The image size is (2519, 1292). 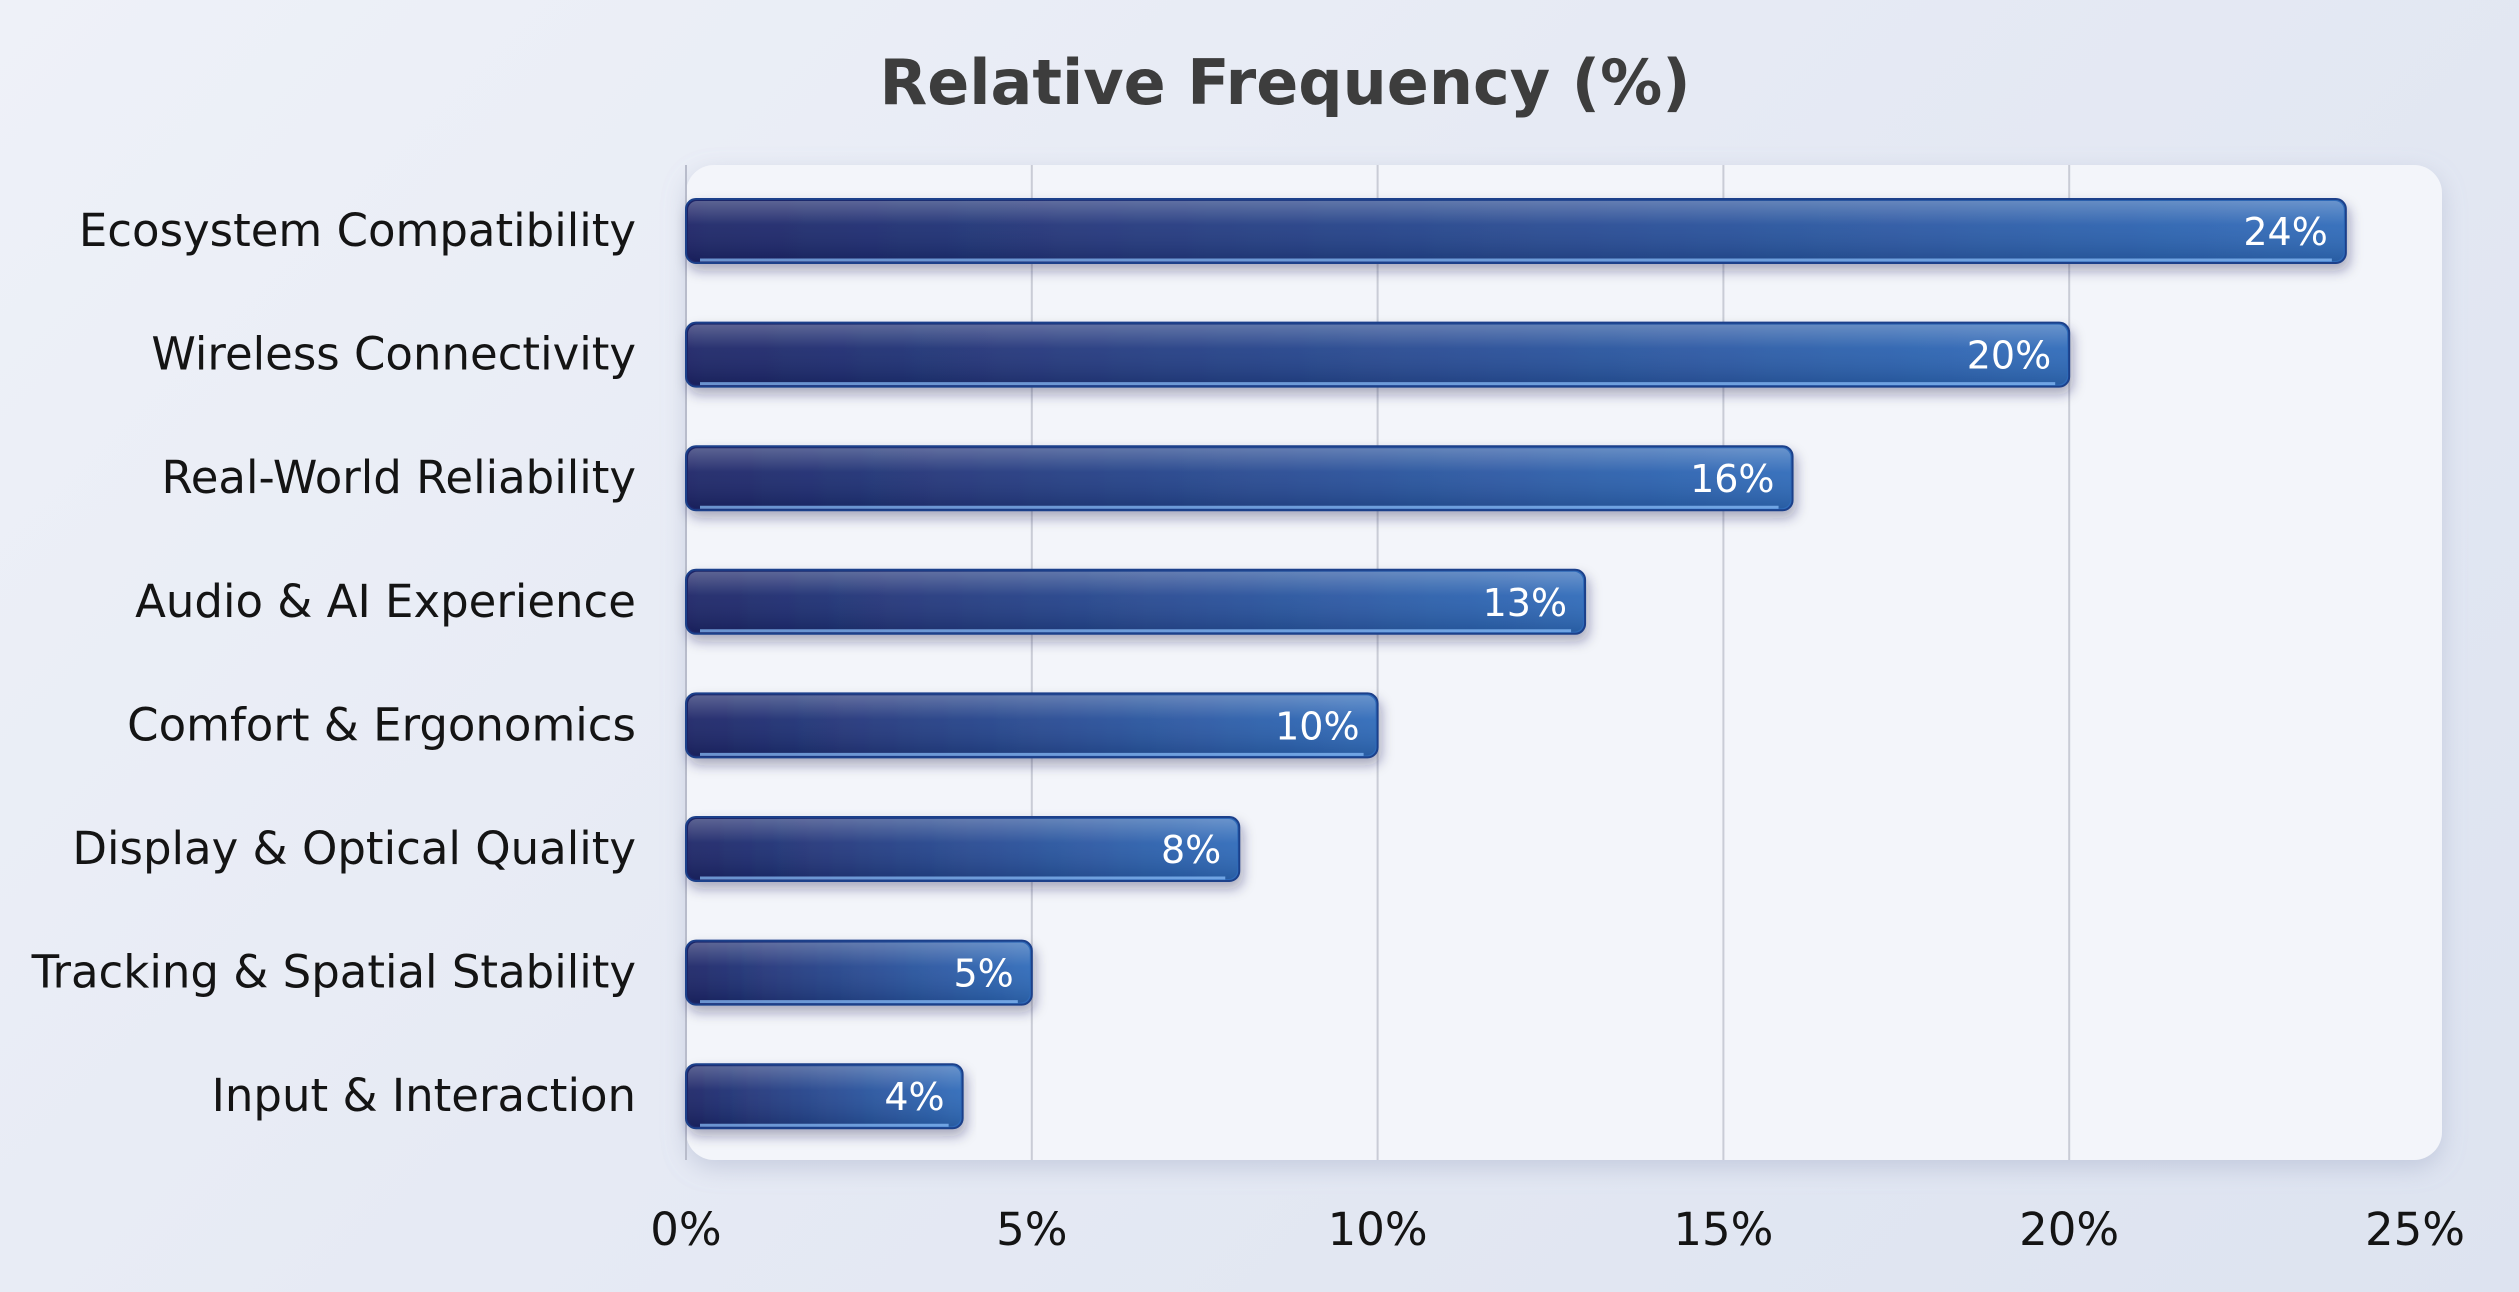 I want to click on x-tick-label: 15%, so click(x=1723, y=1229).